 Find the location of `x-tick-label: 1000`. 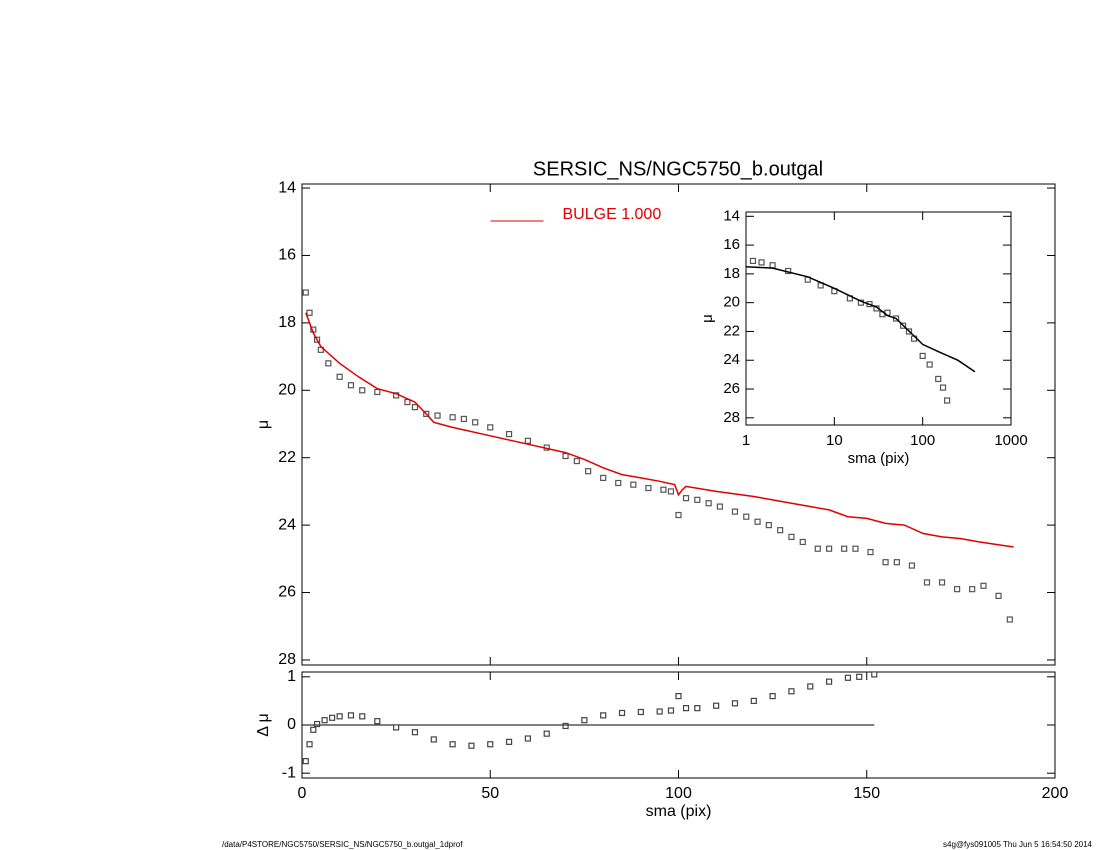

x-tick-label: 1000 is located at coordinates (1010, 440).